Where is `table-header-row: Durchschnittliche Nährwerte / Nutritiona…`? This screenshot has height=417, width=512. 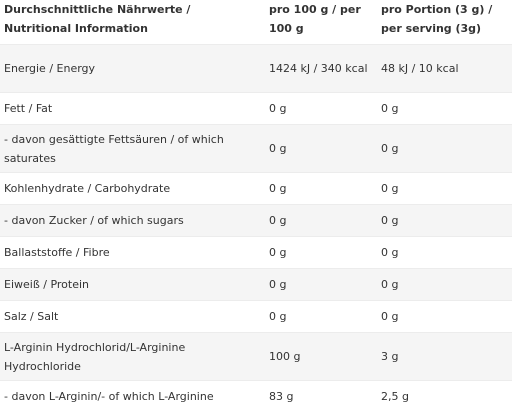
table-header-row: Durchschnittliche Nährwerte / Nutritiona… is located at coordinates (256, 22).